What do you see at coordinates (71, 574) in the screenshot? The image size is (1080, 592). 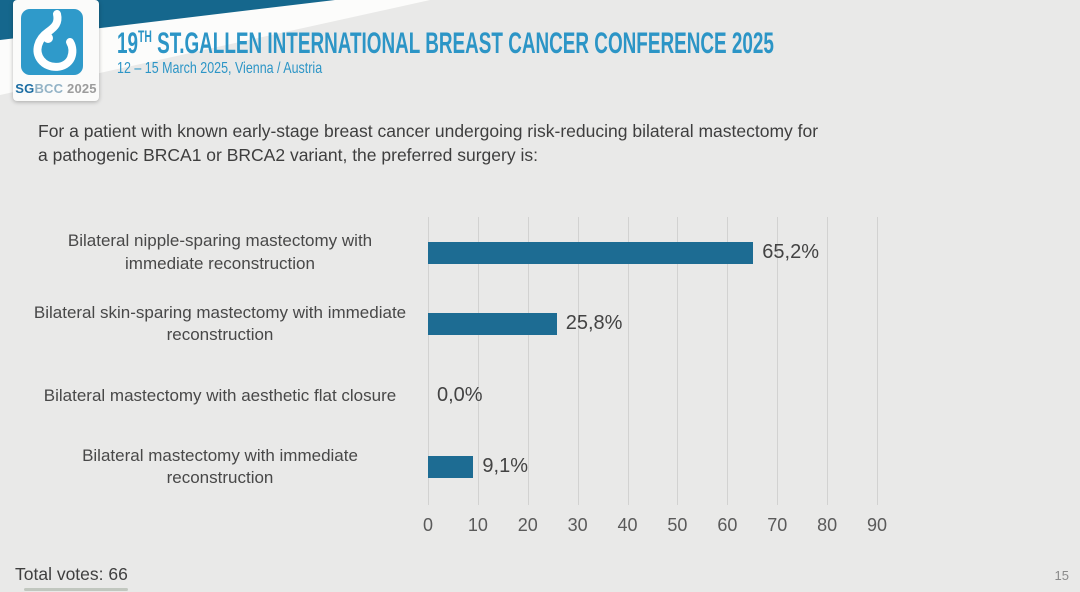 I see `total-votes-label: Total votes: 66` at bounding box center [71, 574].